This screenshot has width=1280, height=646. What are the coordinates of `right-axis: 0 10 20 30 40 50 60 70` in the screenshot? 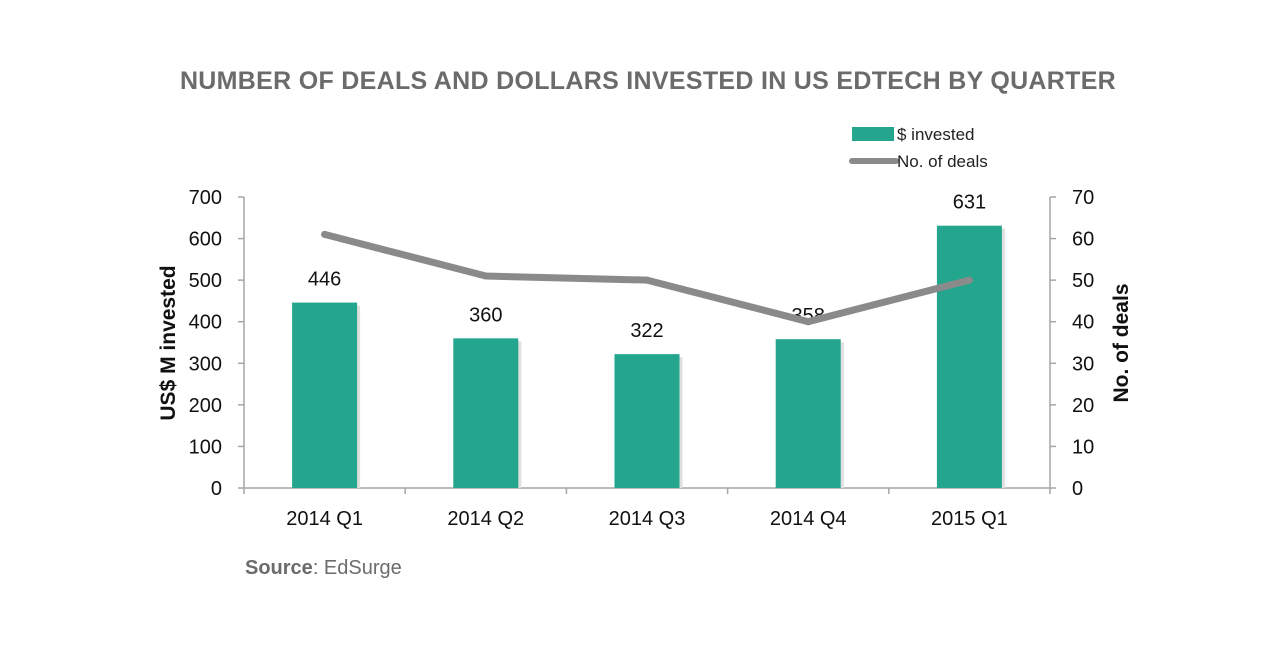 It's located at (1071, 343).